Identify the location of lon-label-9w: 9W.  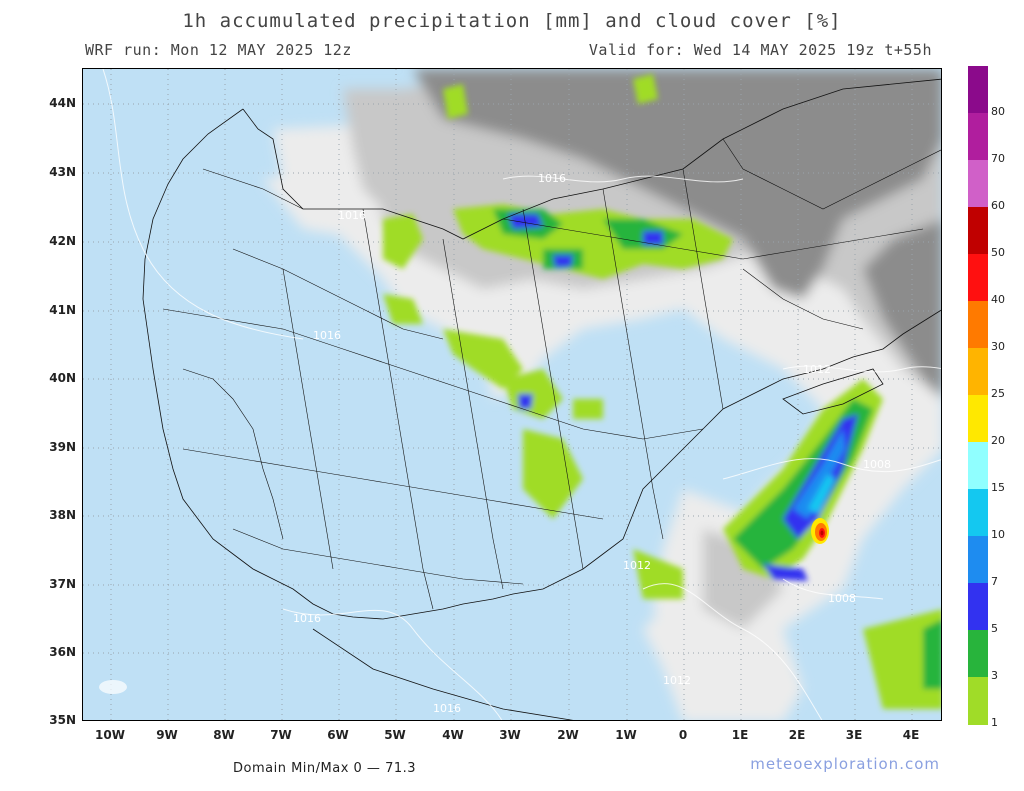
(167, 735).